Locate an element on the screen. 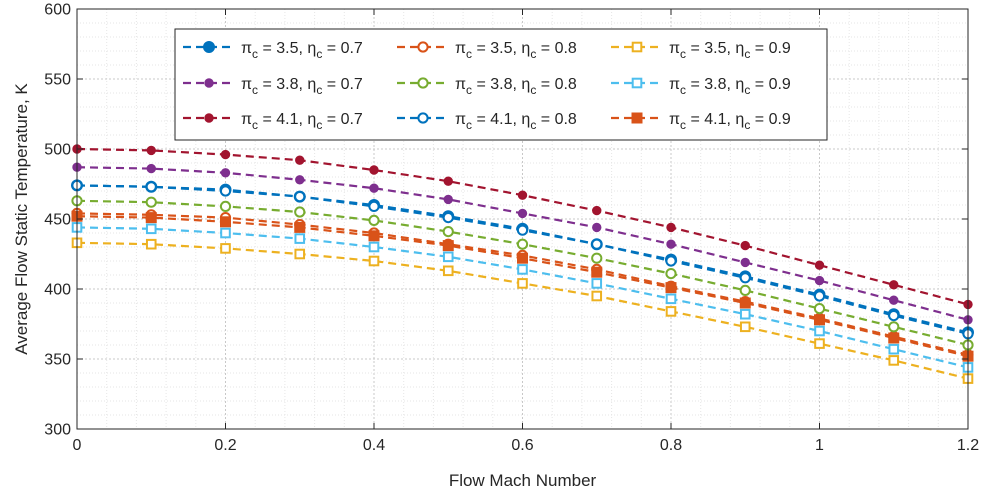 This screenshot has width=989, height=503. legend-label: πc = 3.8, ηc = 0.7 is located at coordinates (302, 86).